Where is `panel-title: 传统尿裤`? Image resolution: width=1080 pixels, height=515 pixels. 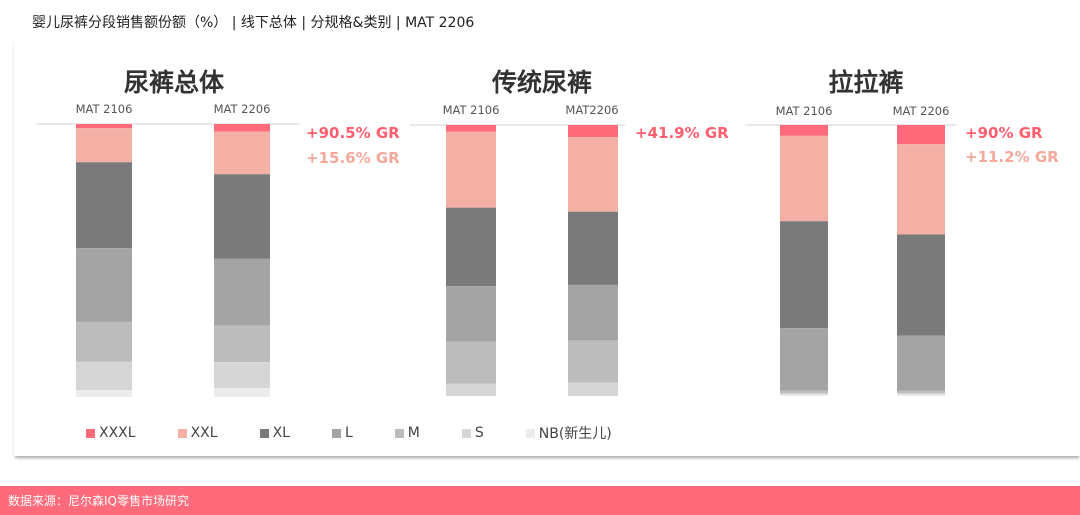 panel-title: 传统尿裤 is located at coordinates (541, 82).